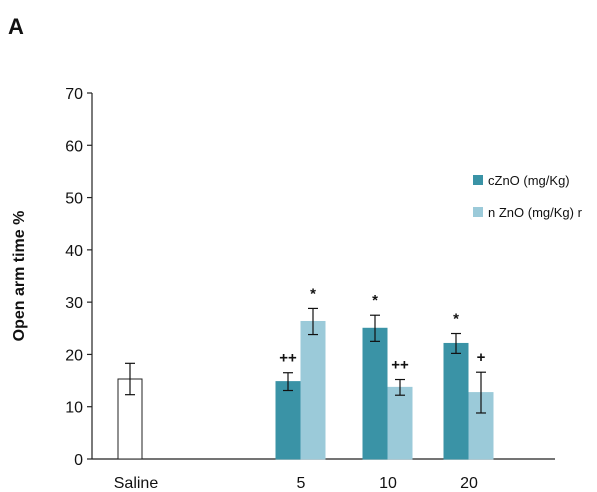 The image size is (597, 492). What do you see at coordinates (74, 94) in the screenshot?
I see `y-tick-label: 70` at bounding box center [74, 94].